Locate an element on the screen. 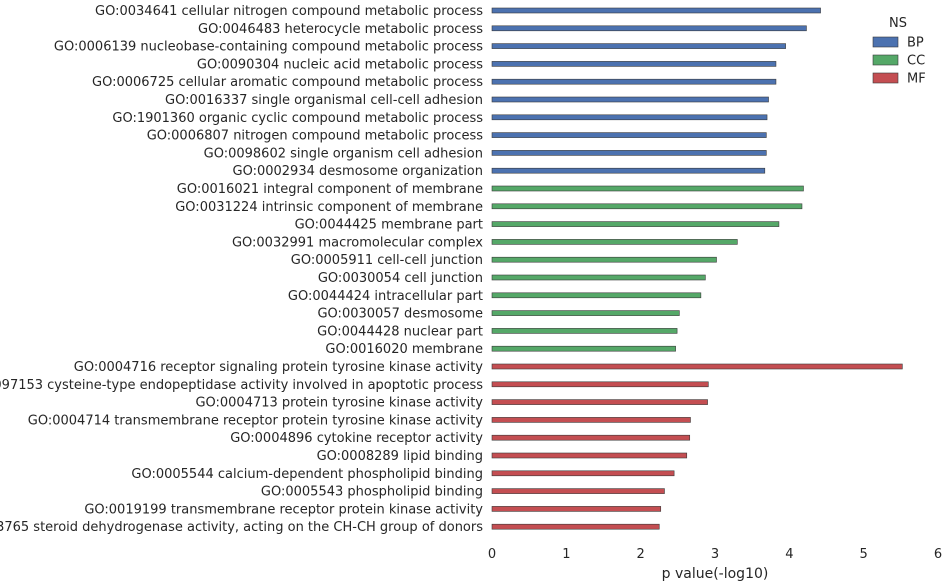 The height and width of the screenshot is (587, 949). category-label: GO:0098602 single organism cell adhesion is located at coordinates (343, 153).